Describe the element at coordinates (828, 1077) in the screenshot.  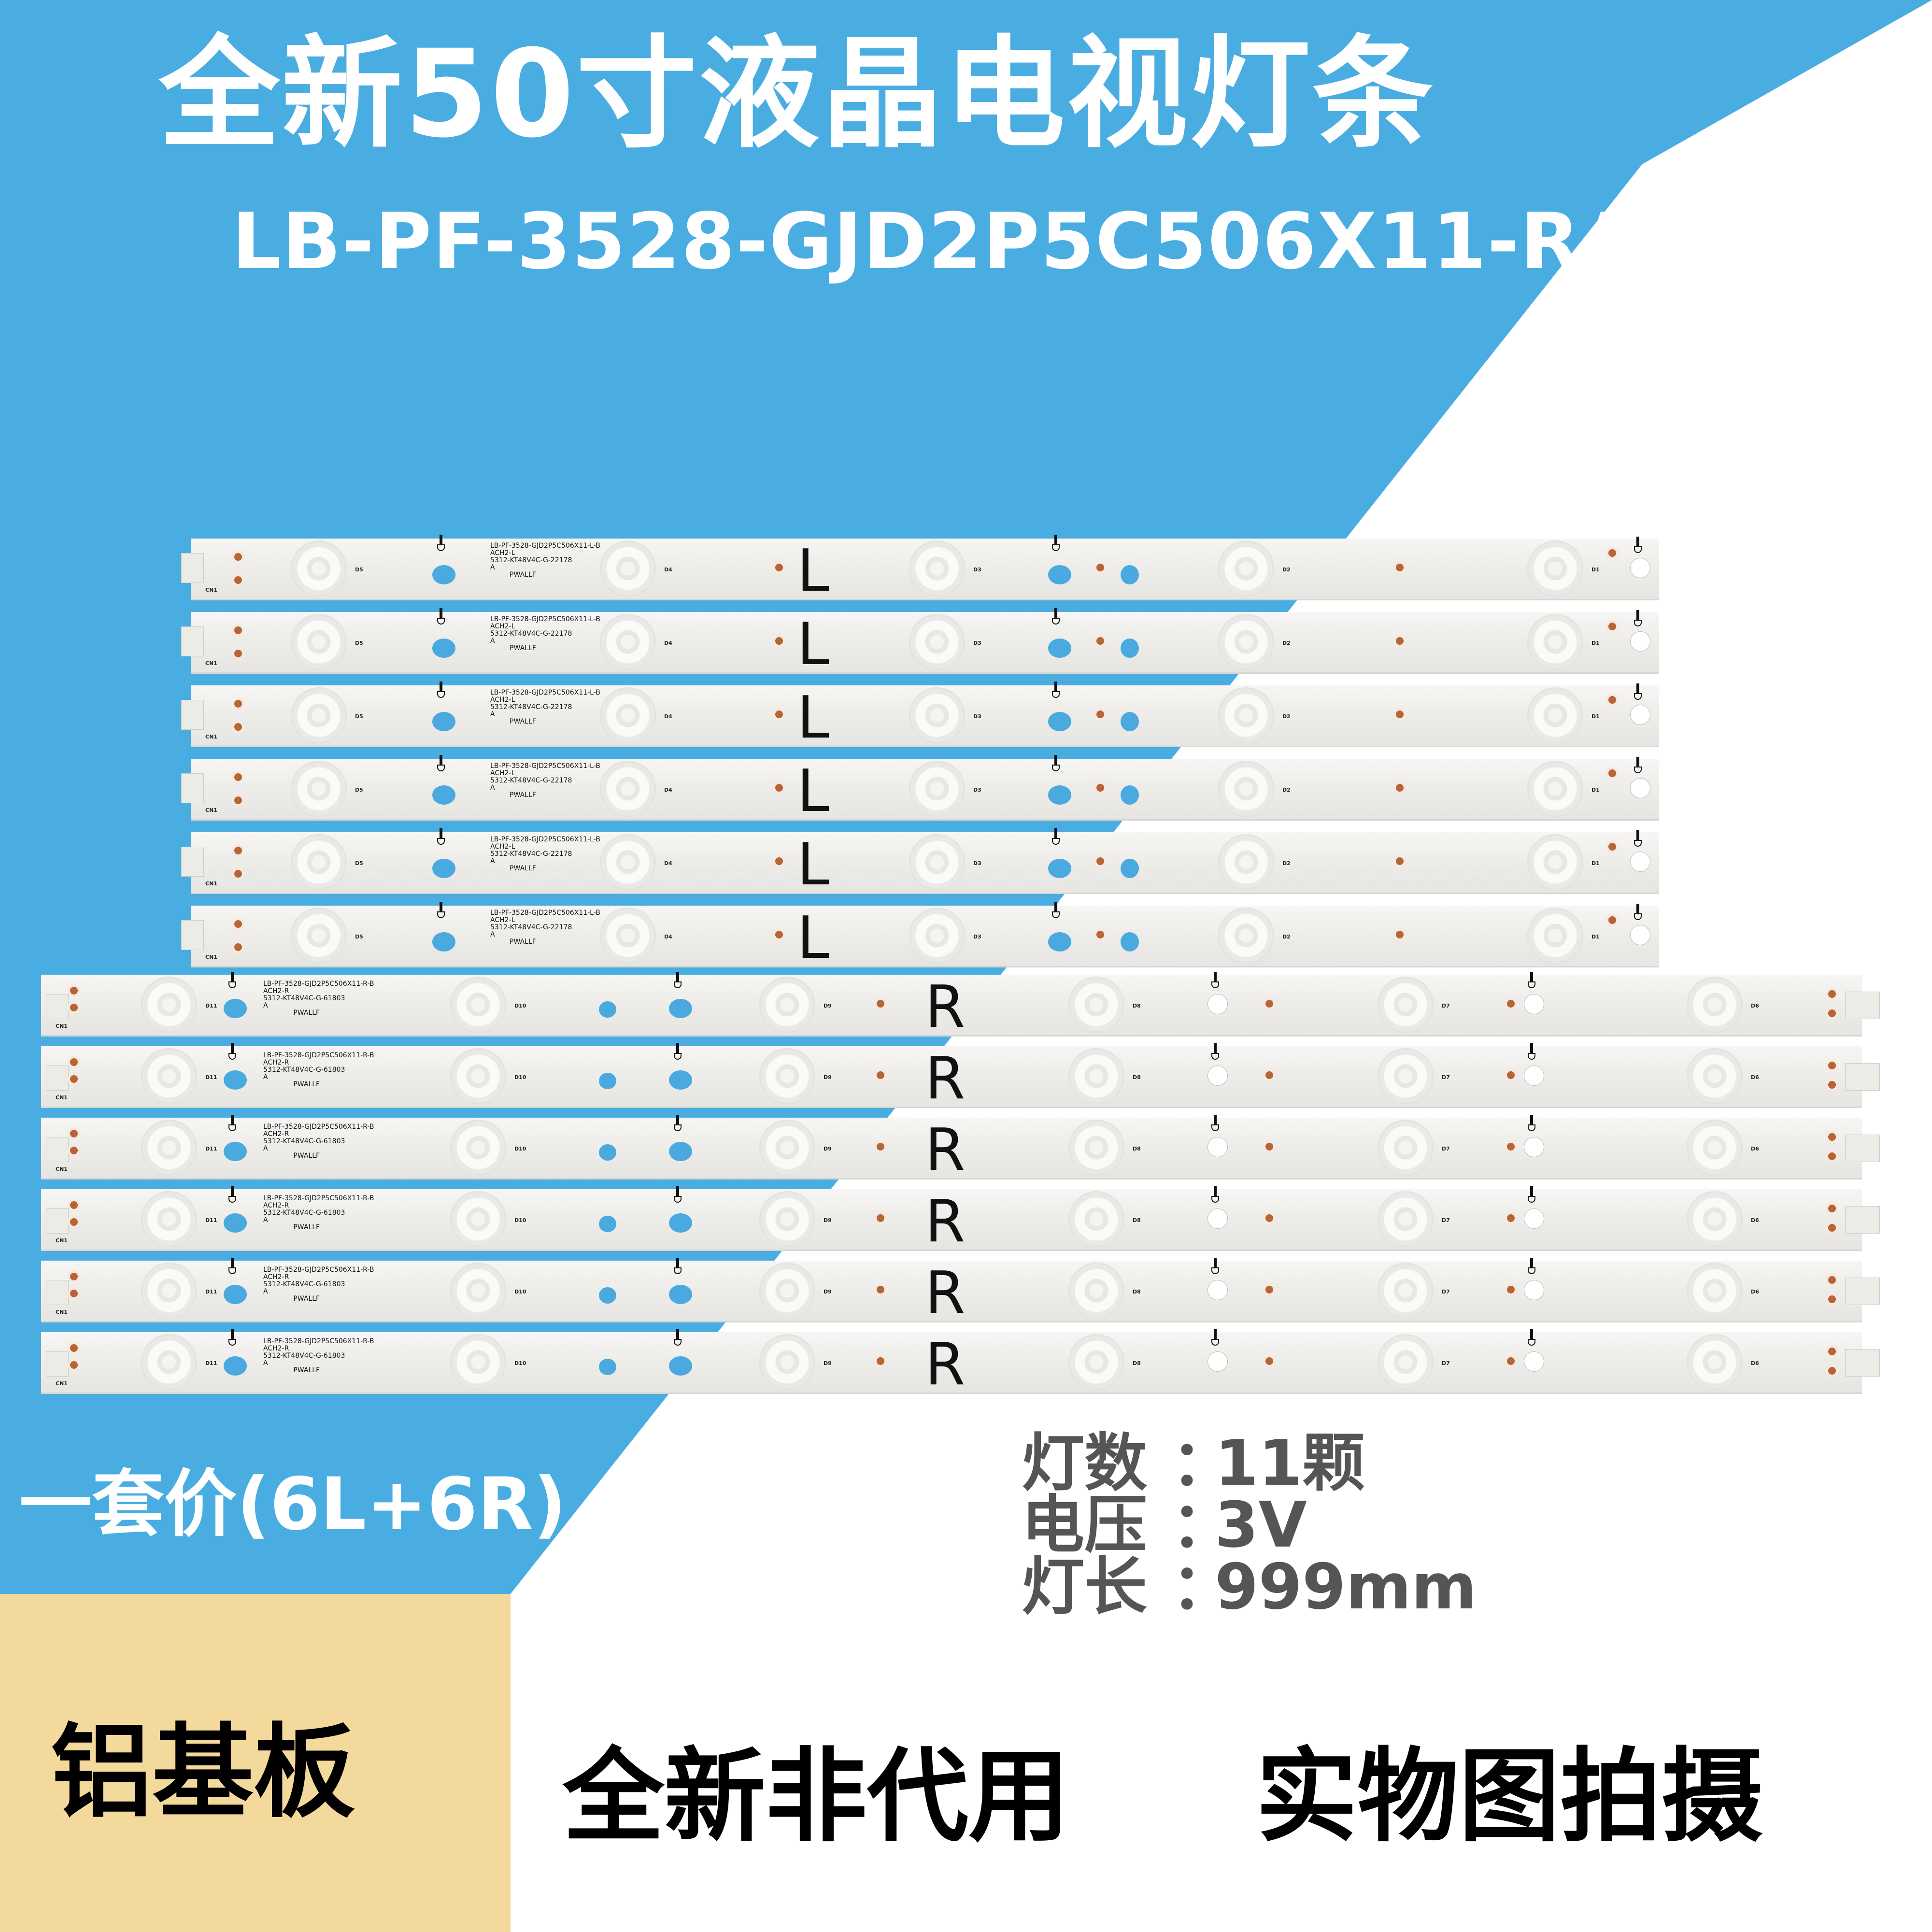
I see `led-designator: D9` at that location.